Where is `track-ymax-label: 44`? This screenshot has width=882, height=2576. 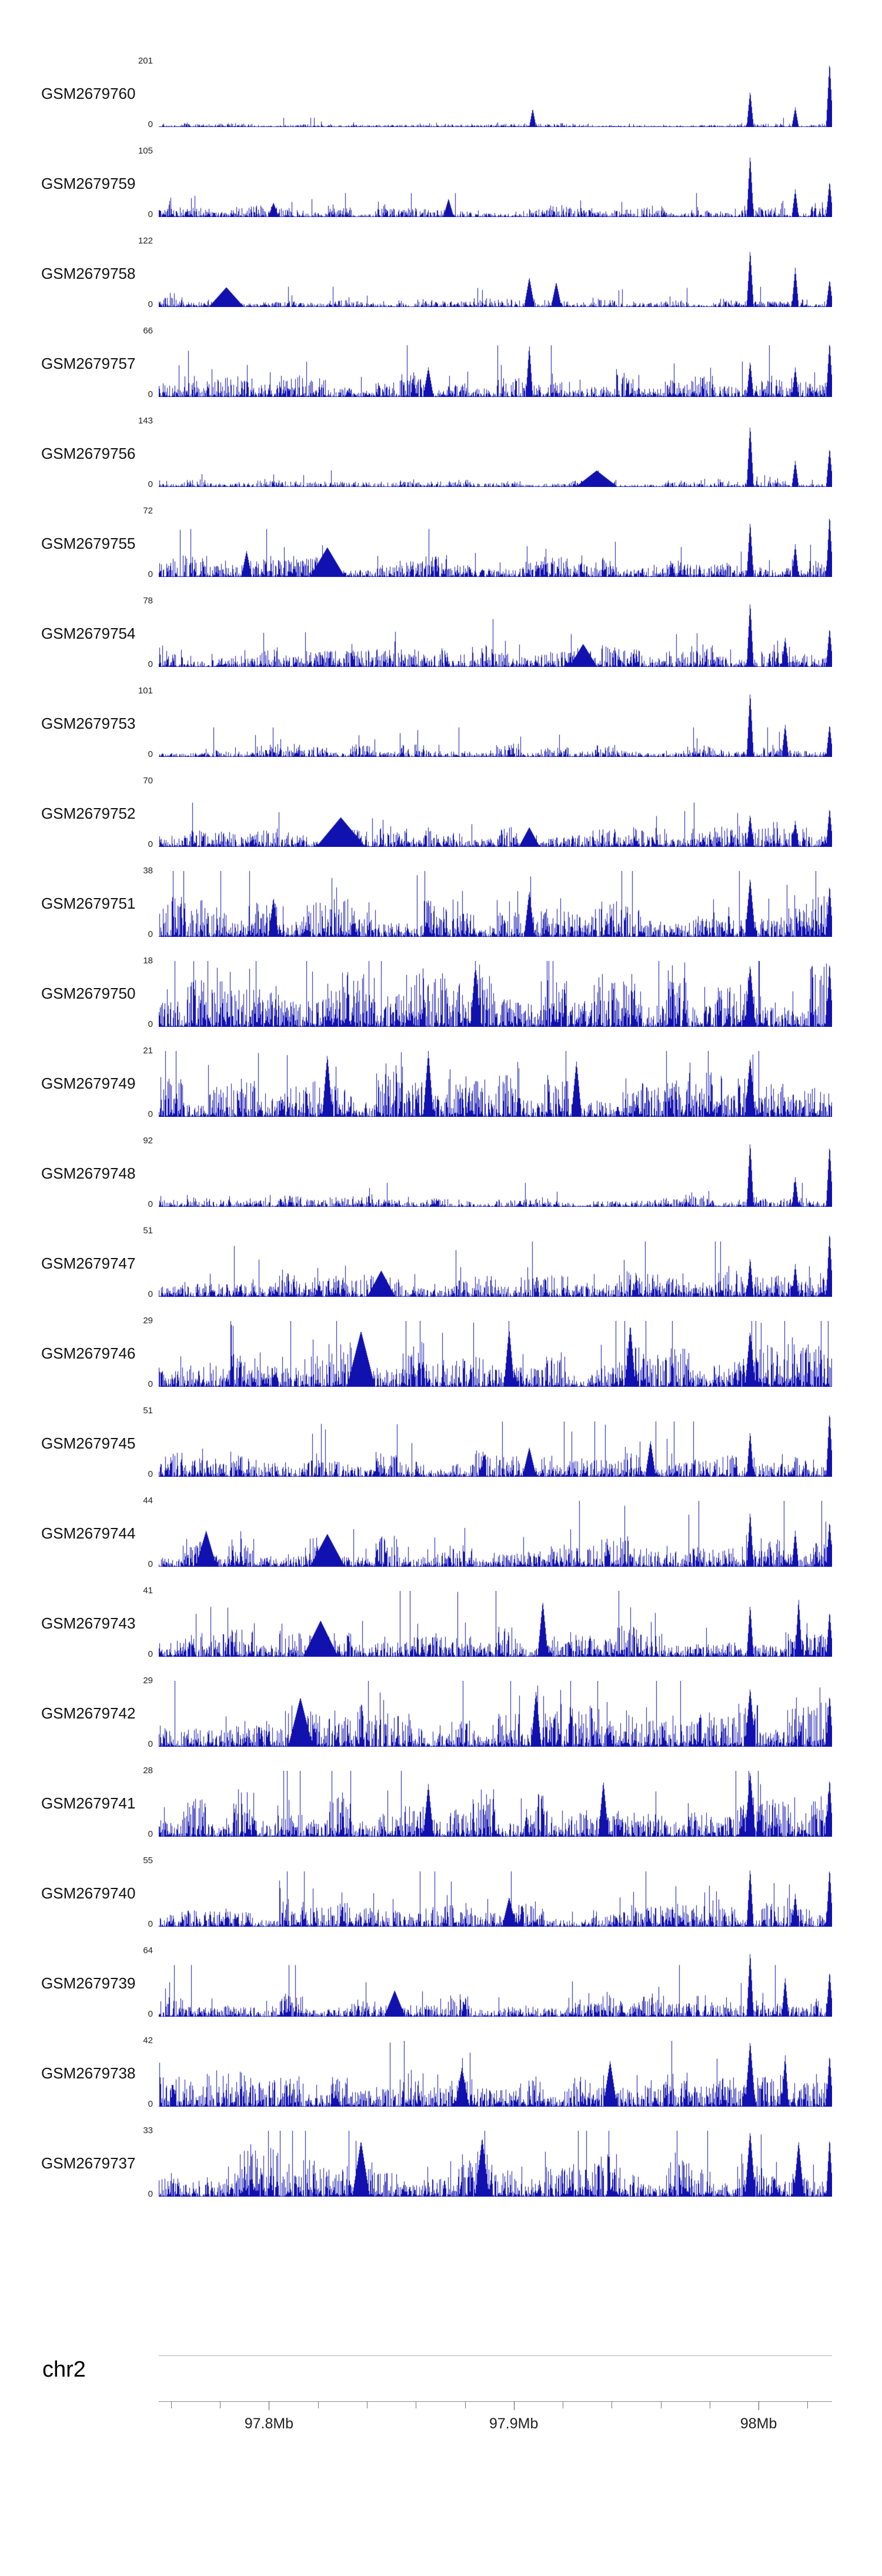 track-ymax-label: 44 is located at coordinates (148, 1501).